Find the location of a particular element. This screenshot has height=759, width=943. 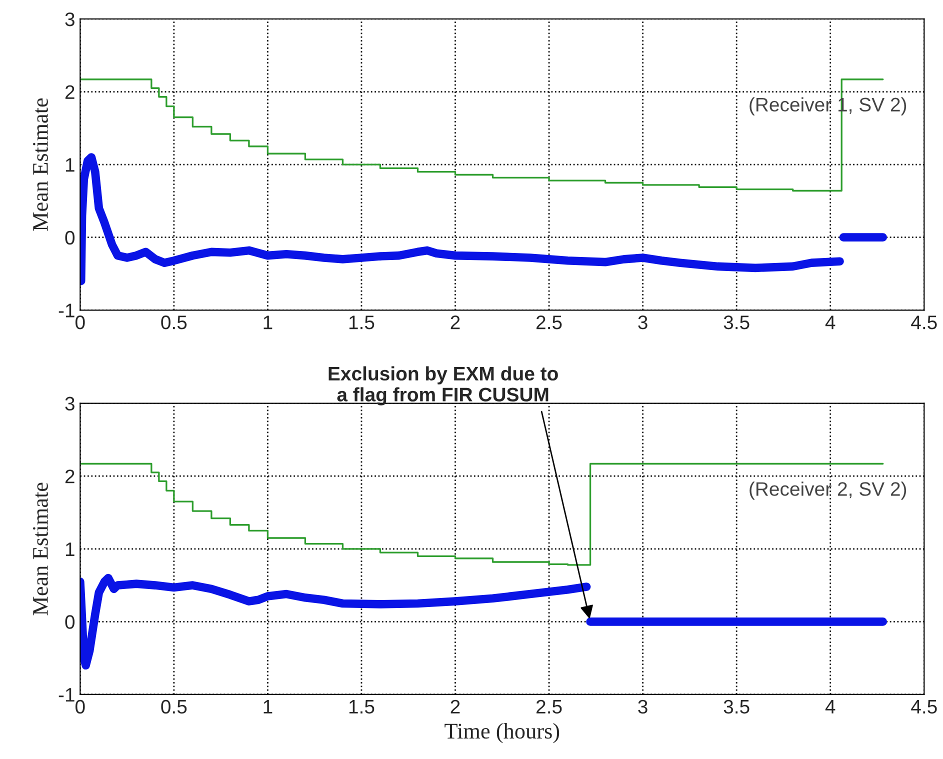

annotation: (Receiver 2, SV 2) is located at coordinates (828, 491).